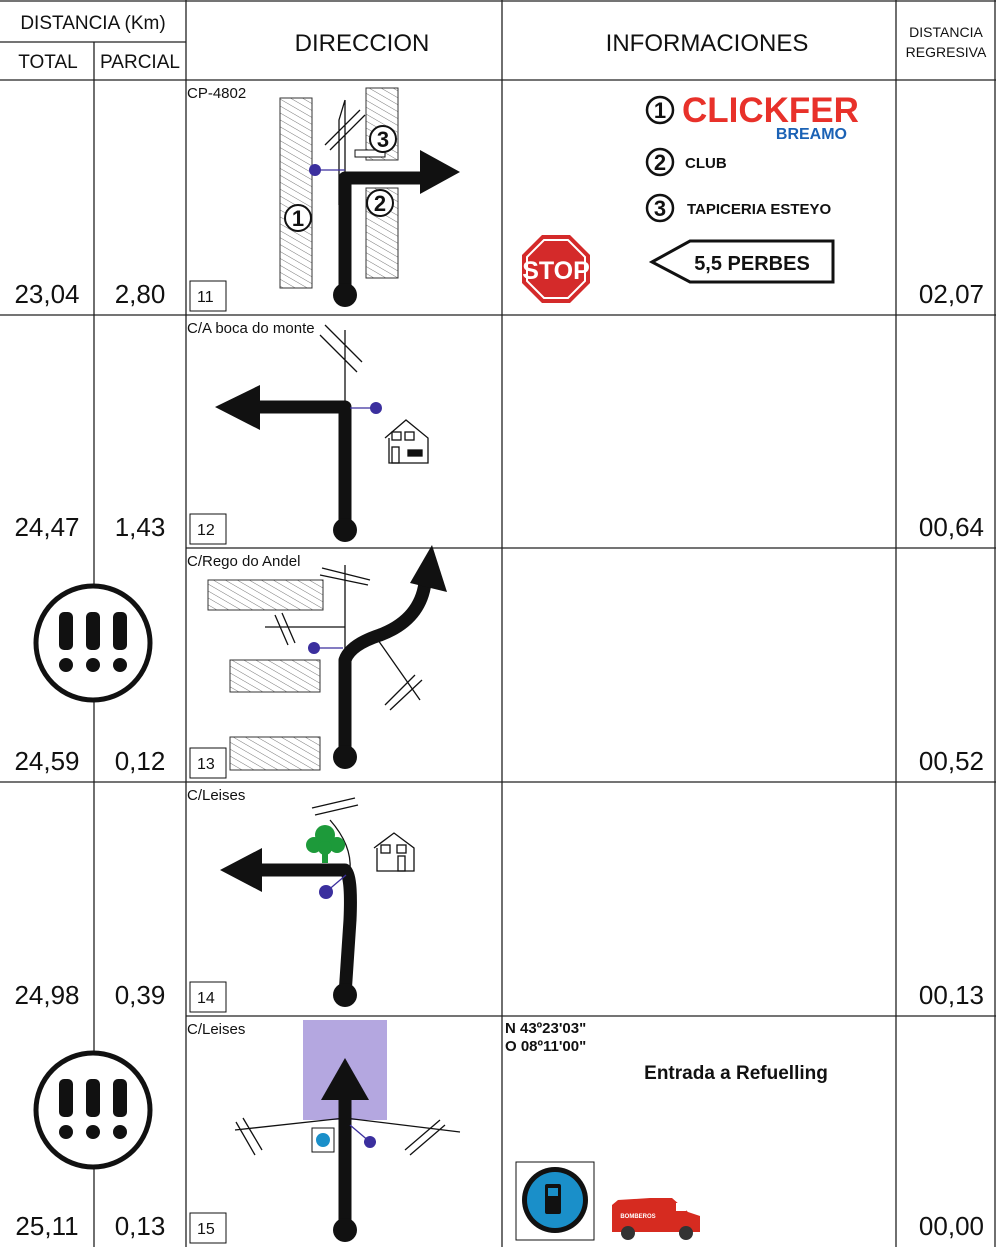 The height and width of the screenshot is (1247, 996). I want to click on header-remaining: REGRESIVA, so click(946, 52).